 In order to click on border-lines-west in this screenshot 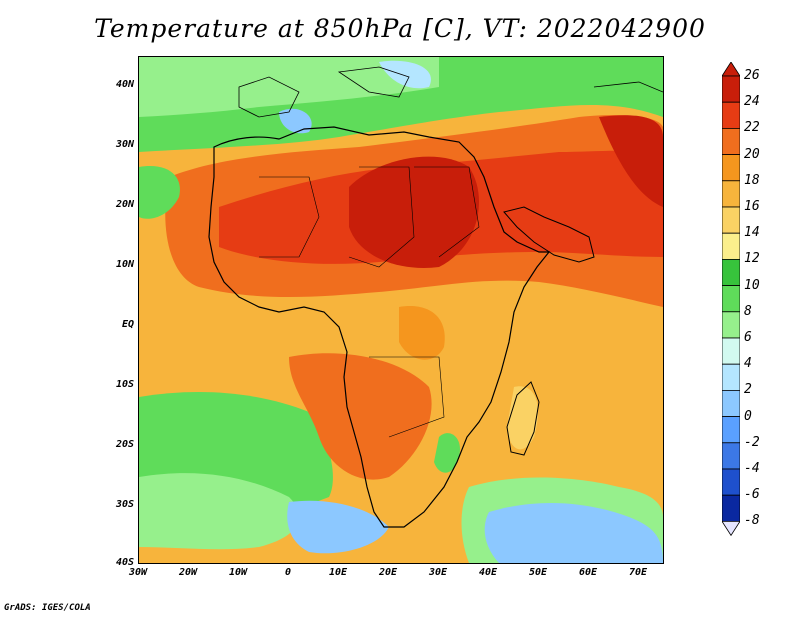, I will do `click(289, 217)`.